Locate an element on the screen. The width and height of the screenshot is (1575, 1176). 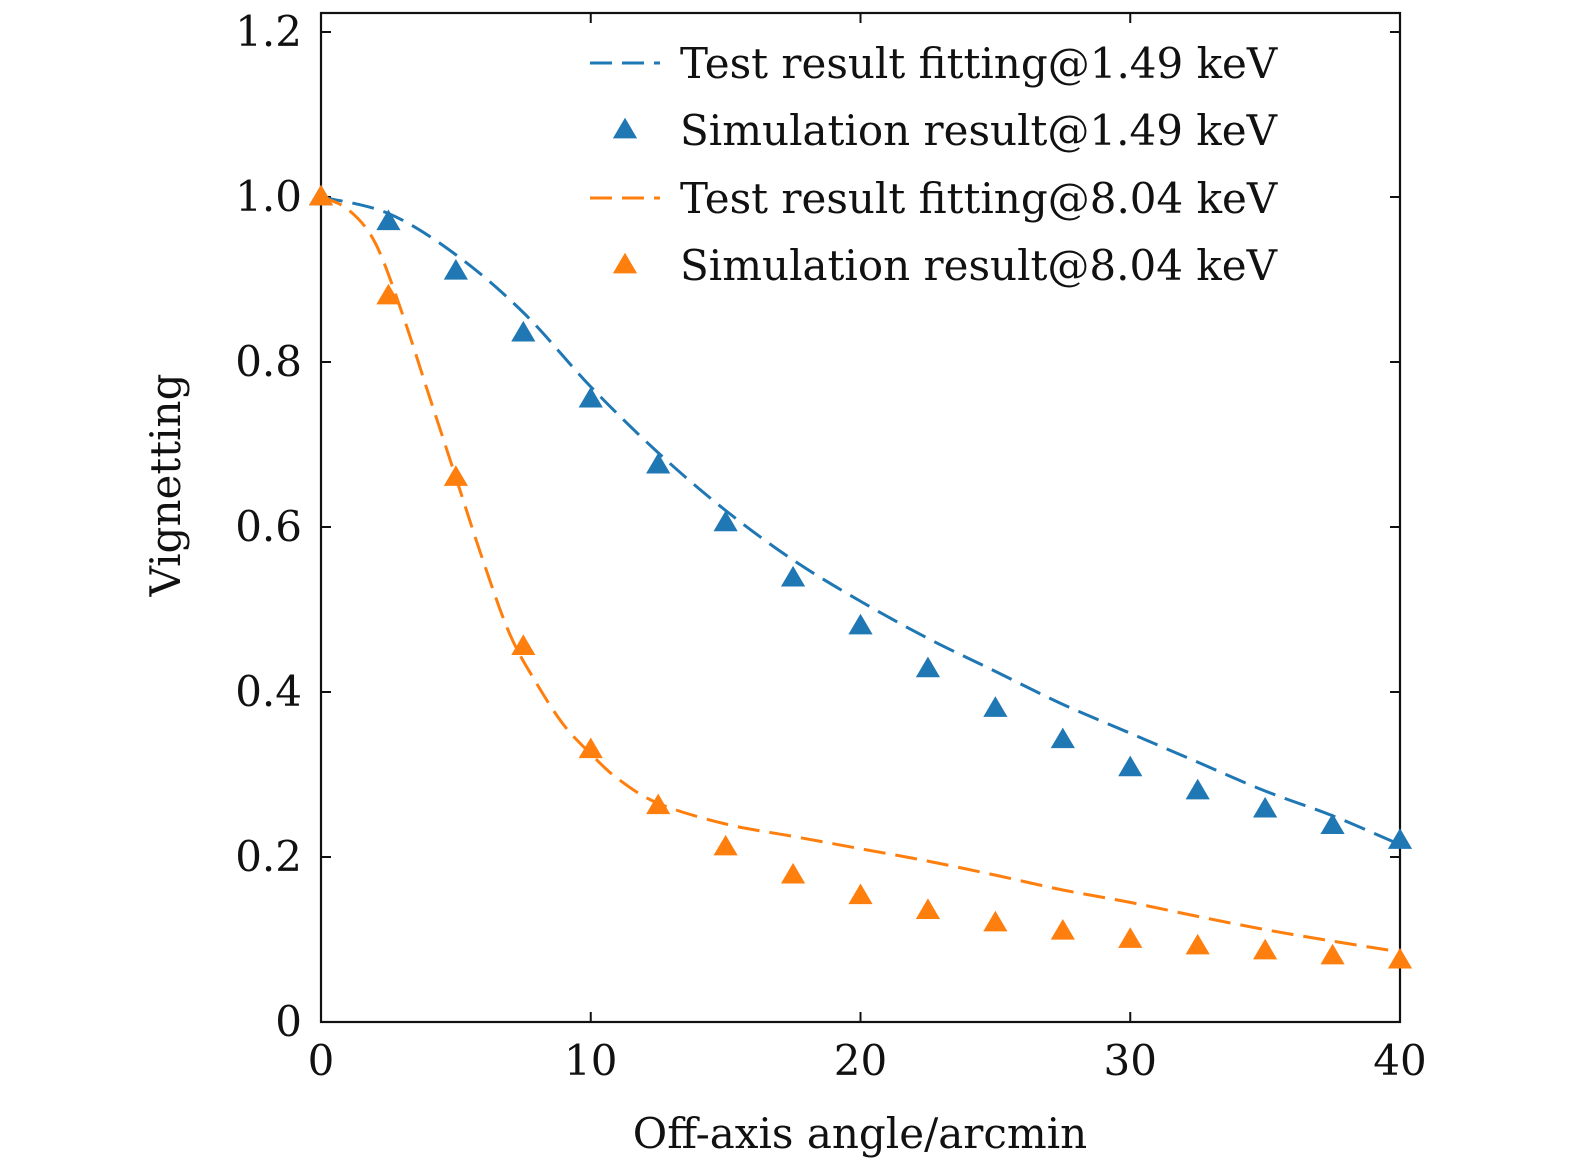
x-tick-label: 40 is located at coordinates (1399, 1060).